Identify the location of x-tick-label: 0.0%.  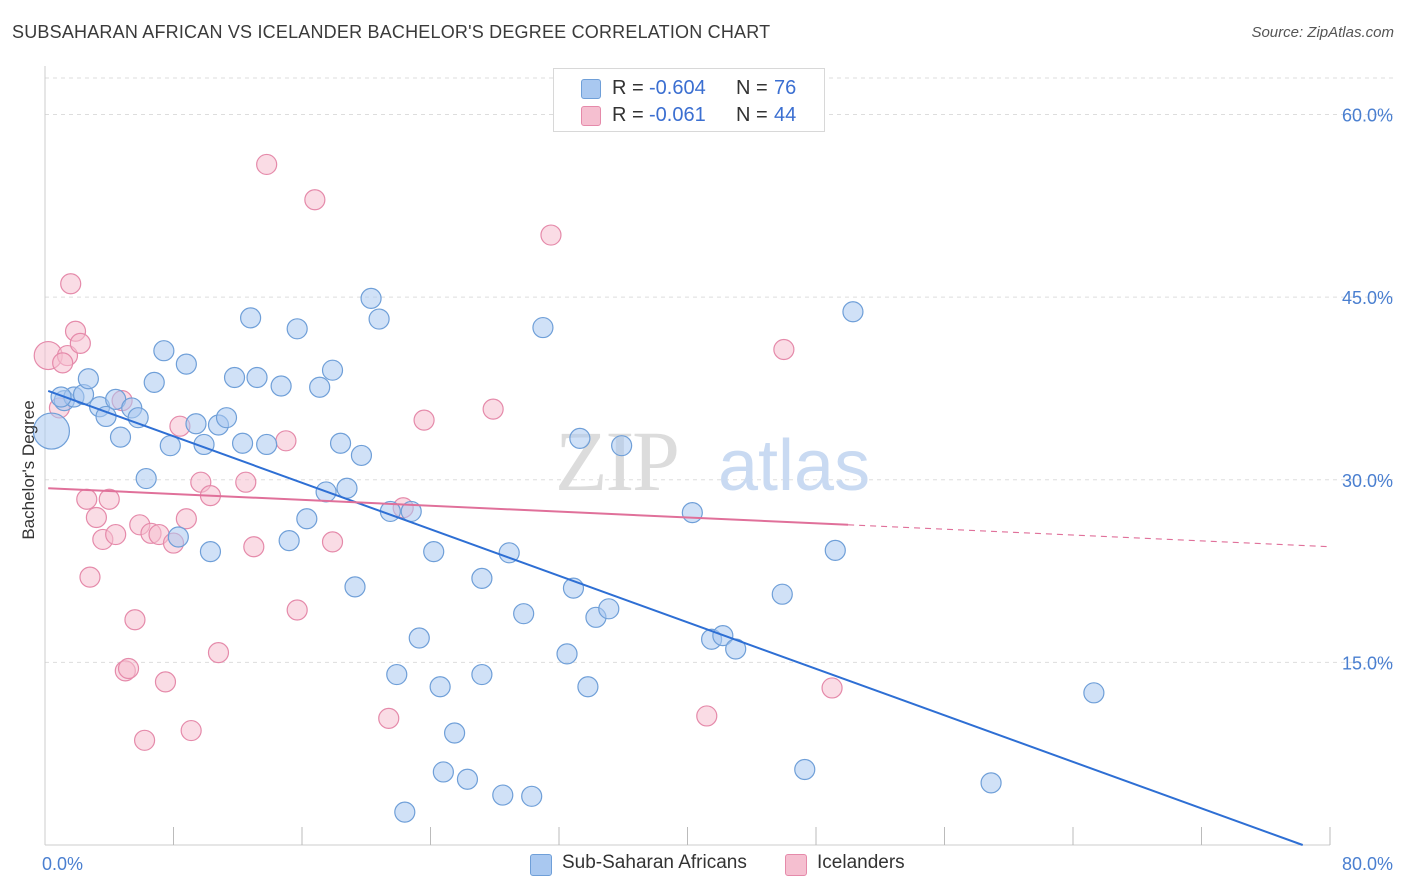
(62, 864).